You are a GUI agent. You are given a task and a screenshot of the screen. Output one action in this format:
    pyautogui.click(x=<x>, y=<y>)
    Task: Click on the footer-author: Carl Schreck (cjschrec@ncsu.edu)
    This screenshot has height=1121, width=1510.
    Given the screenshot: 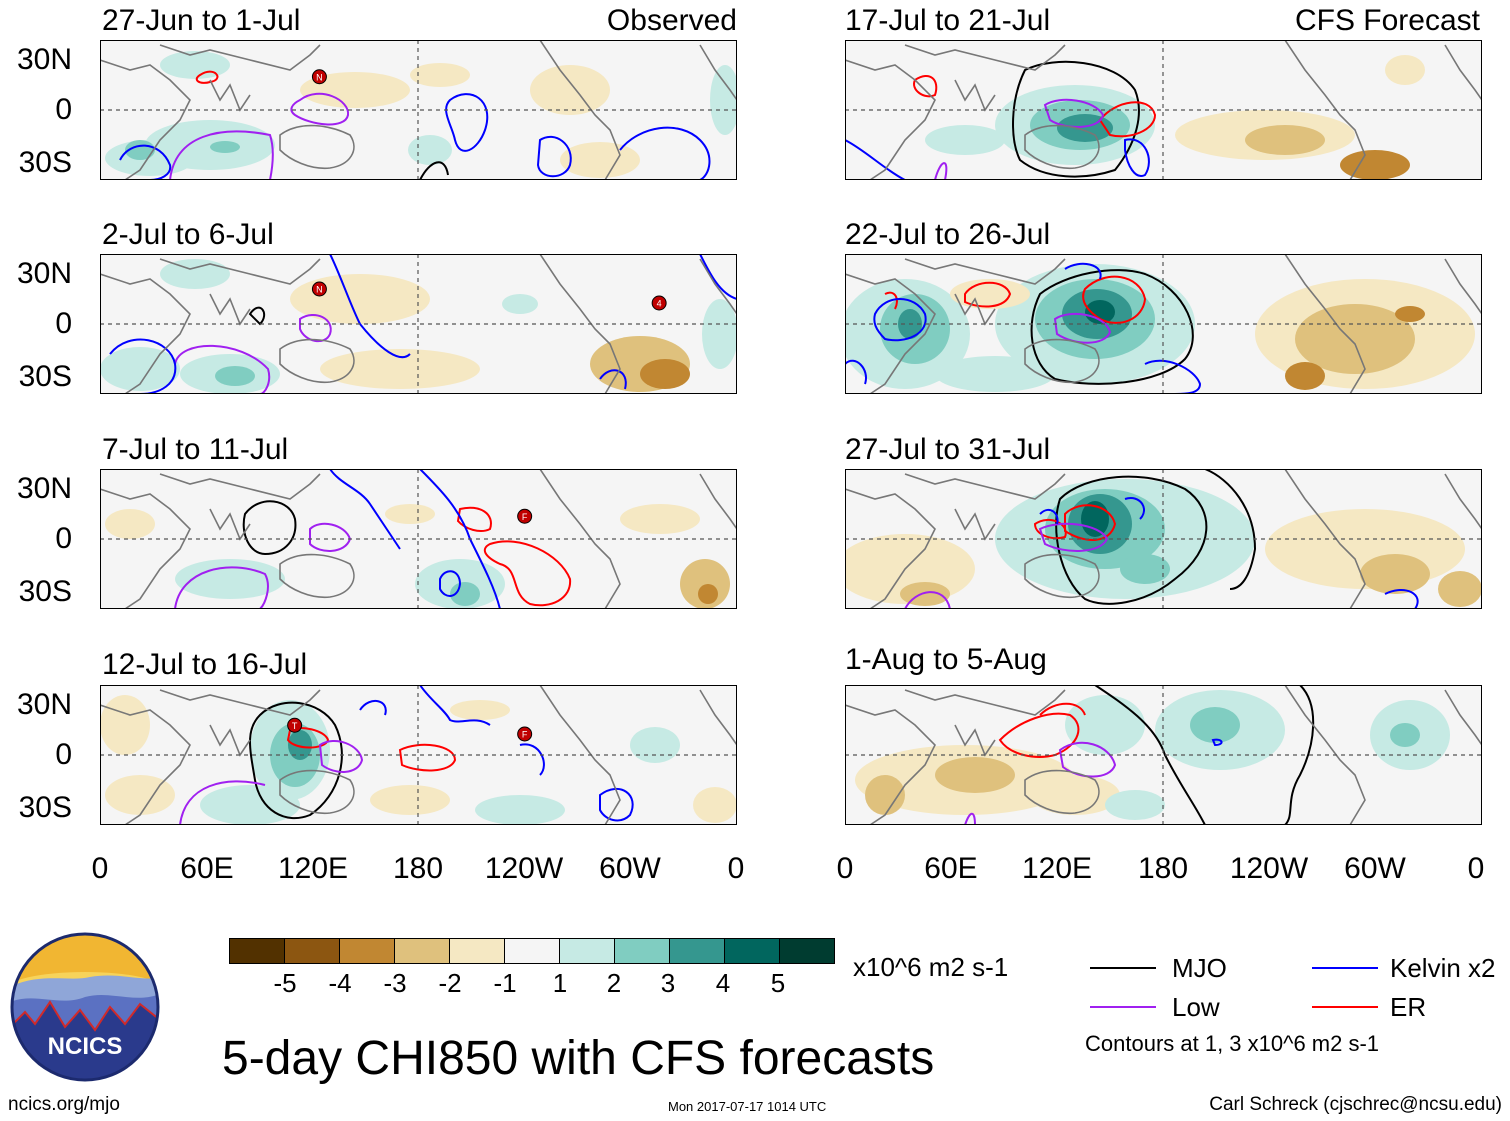 What is the action you would take?
    pyautogui.click(x=1355, y=1104)
    